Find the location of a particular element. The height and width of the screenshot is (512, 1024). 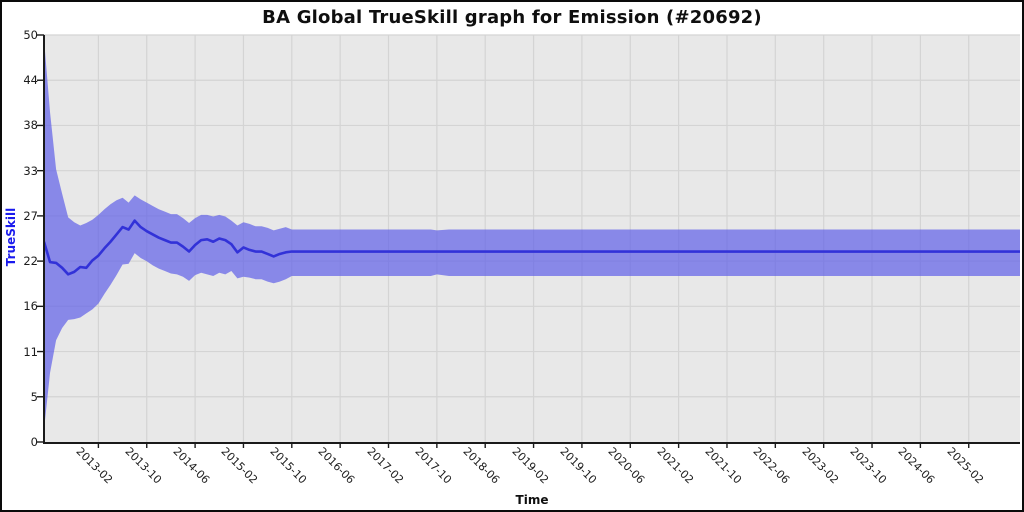

y-tick-label: 33 is located at coordinates (30, 170).